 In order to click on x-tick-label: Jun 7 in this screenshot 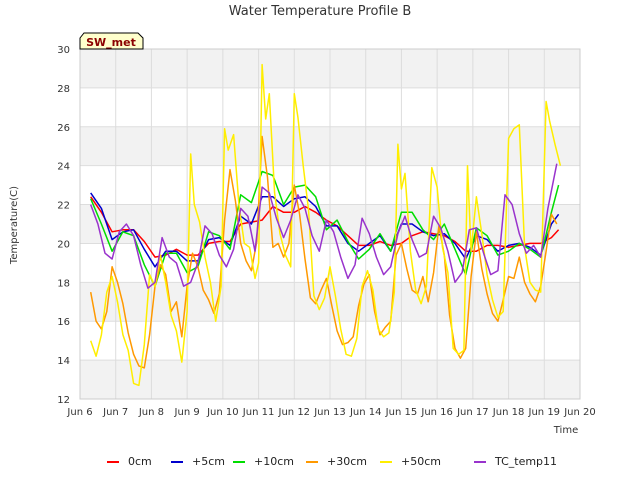, I will do `click(115, 412)`.